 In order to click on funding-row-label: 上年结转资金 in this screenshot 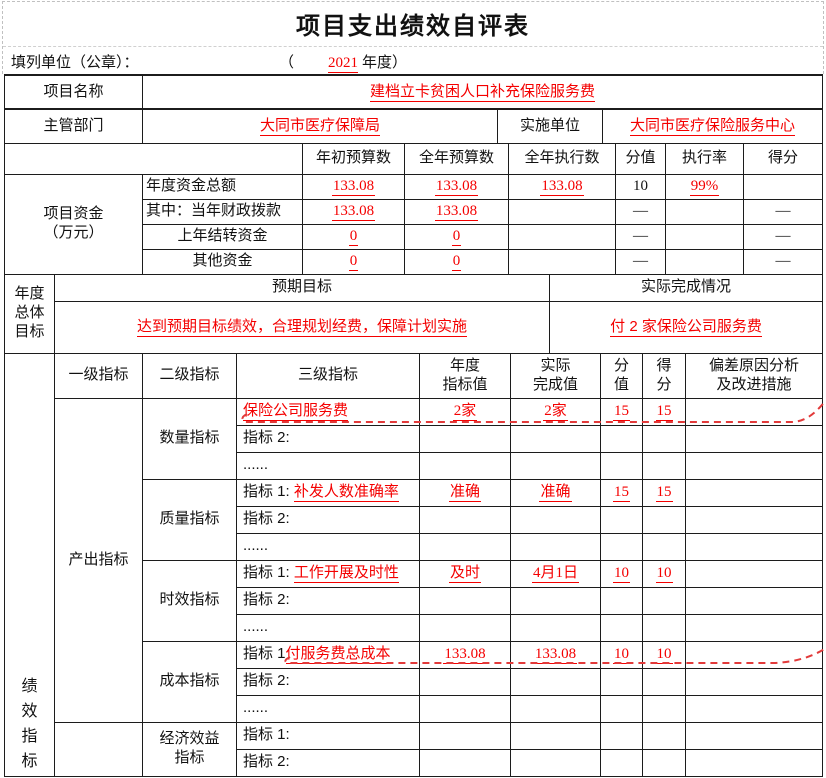, I will do `click(222, 236)`.